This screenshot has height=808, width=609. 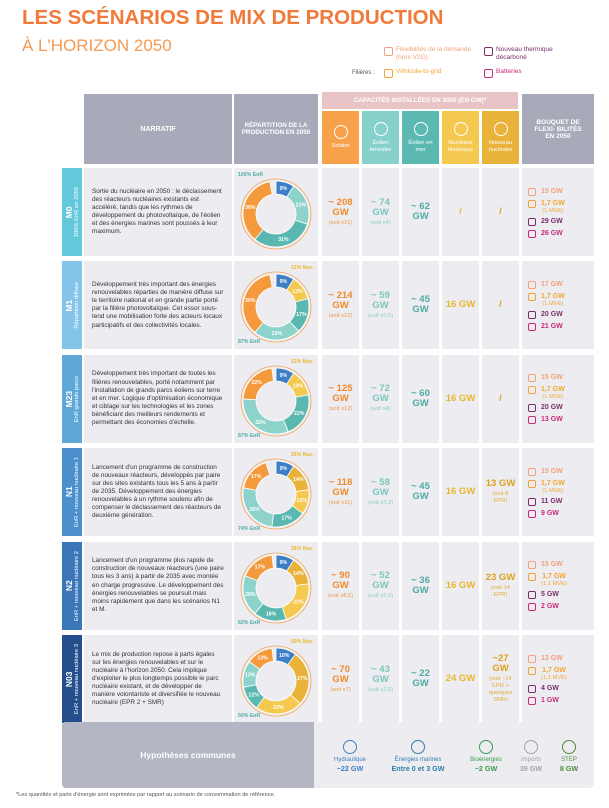 What do you see at coordinates (249, 529) in the screenshot?
I see `mix-note: 74% EnR` at bounding box center [249, 529].